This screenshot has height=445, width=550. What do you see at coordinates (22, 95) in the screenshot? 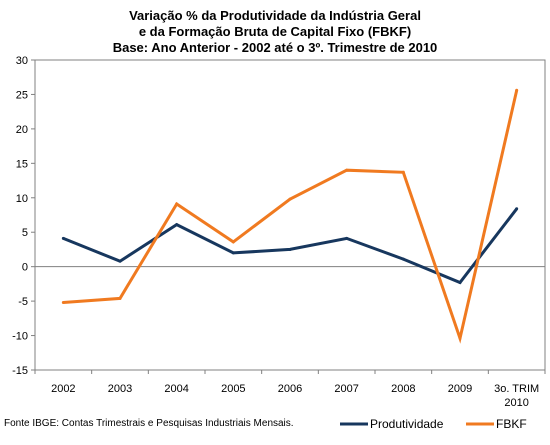
I see `y-tick-label: 25` at bounding box center [22, 95].